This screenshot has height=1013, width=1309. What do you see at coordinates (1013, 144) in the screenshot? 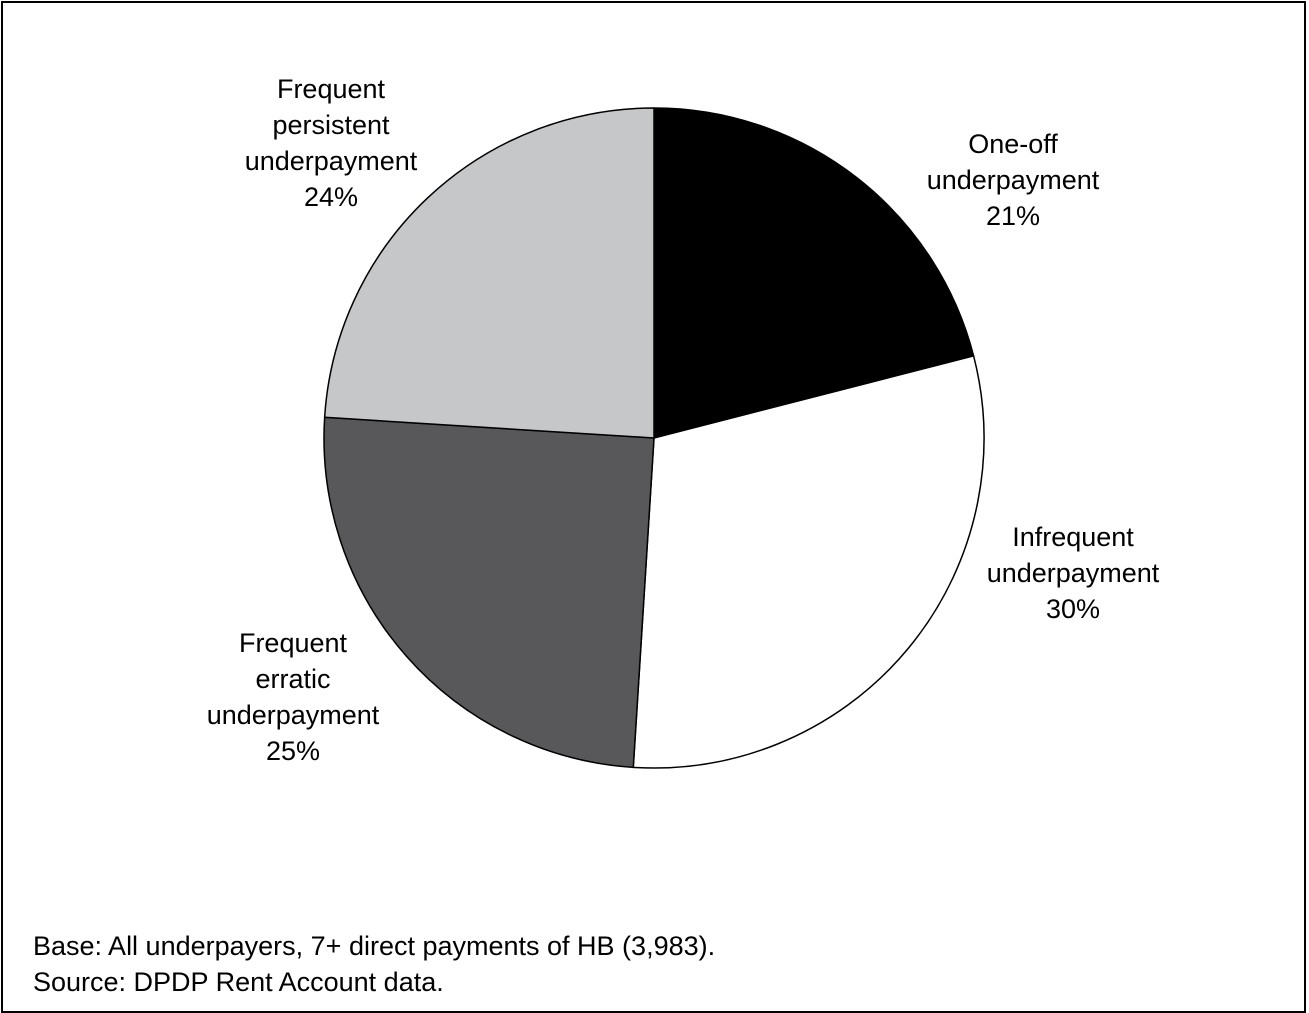
I see `slice-name-line: One-off` at bounding box center [1013, 144].